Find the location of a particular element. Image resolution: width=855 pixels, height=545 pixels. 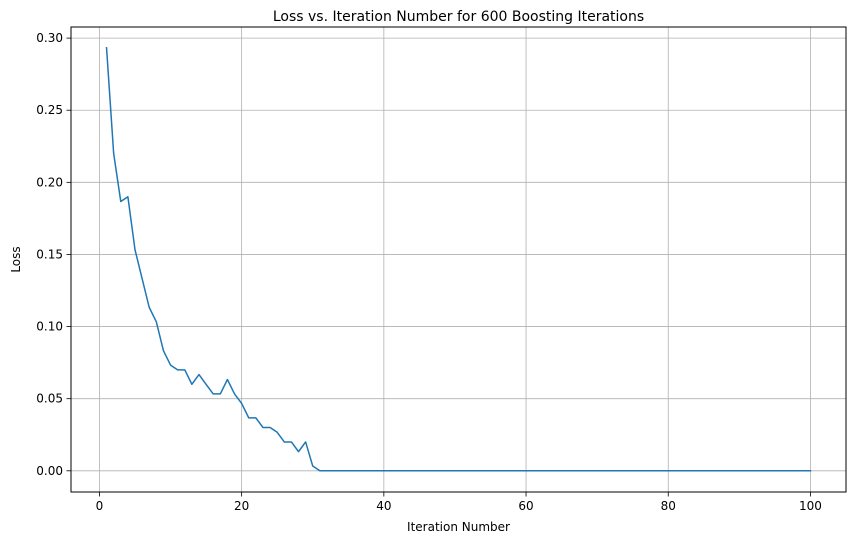

y-axis-label: Loss is located at coordinates (16, 259).